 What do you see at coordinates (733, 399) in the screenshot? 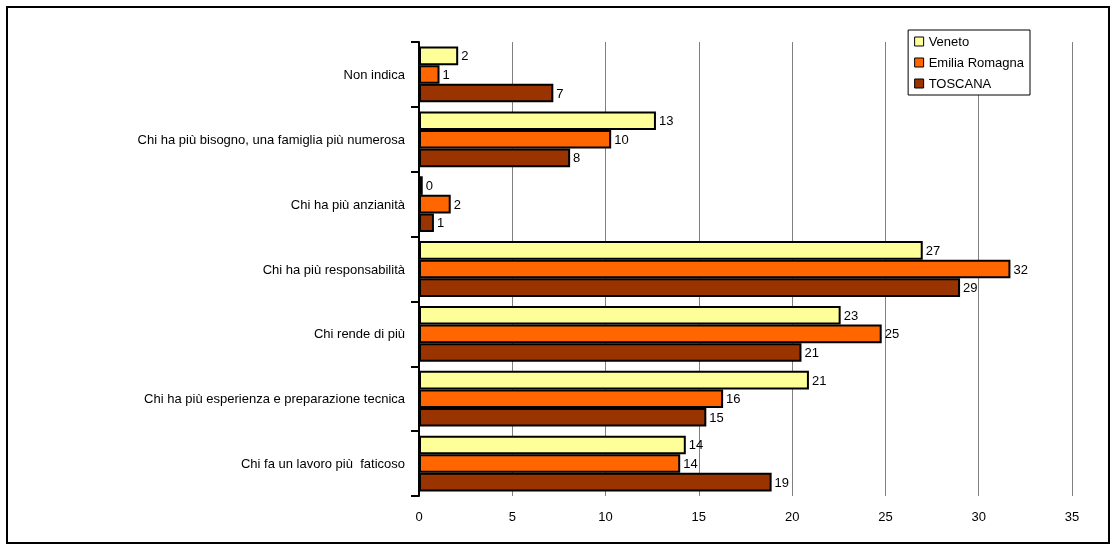
I see `data-label: 16` at bounding box center [733, 399].